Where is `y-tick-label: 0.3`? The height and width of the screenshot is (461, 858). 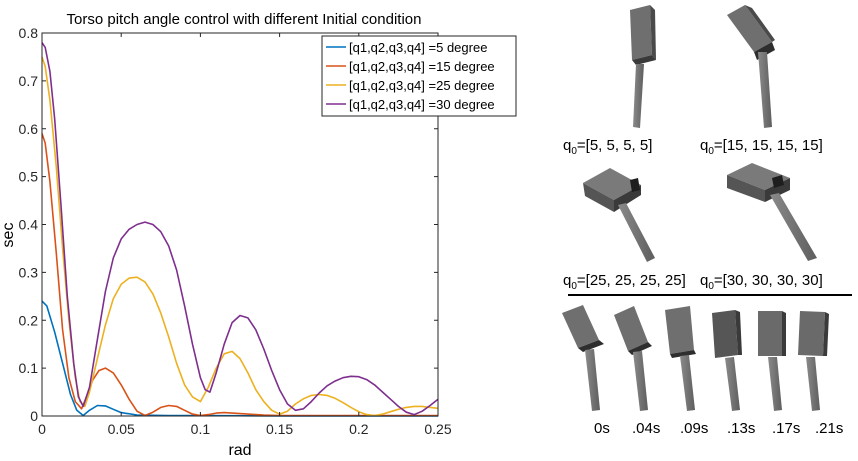 y-tick-label: 0.3 is located at coordinates (29, 272).